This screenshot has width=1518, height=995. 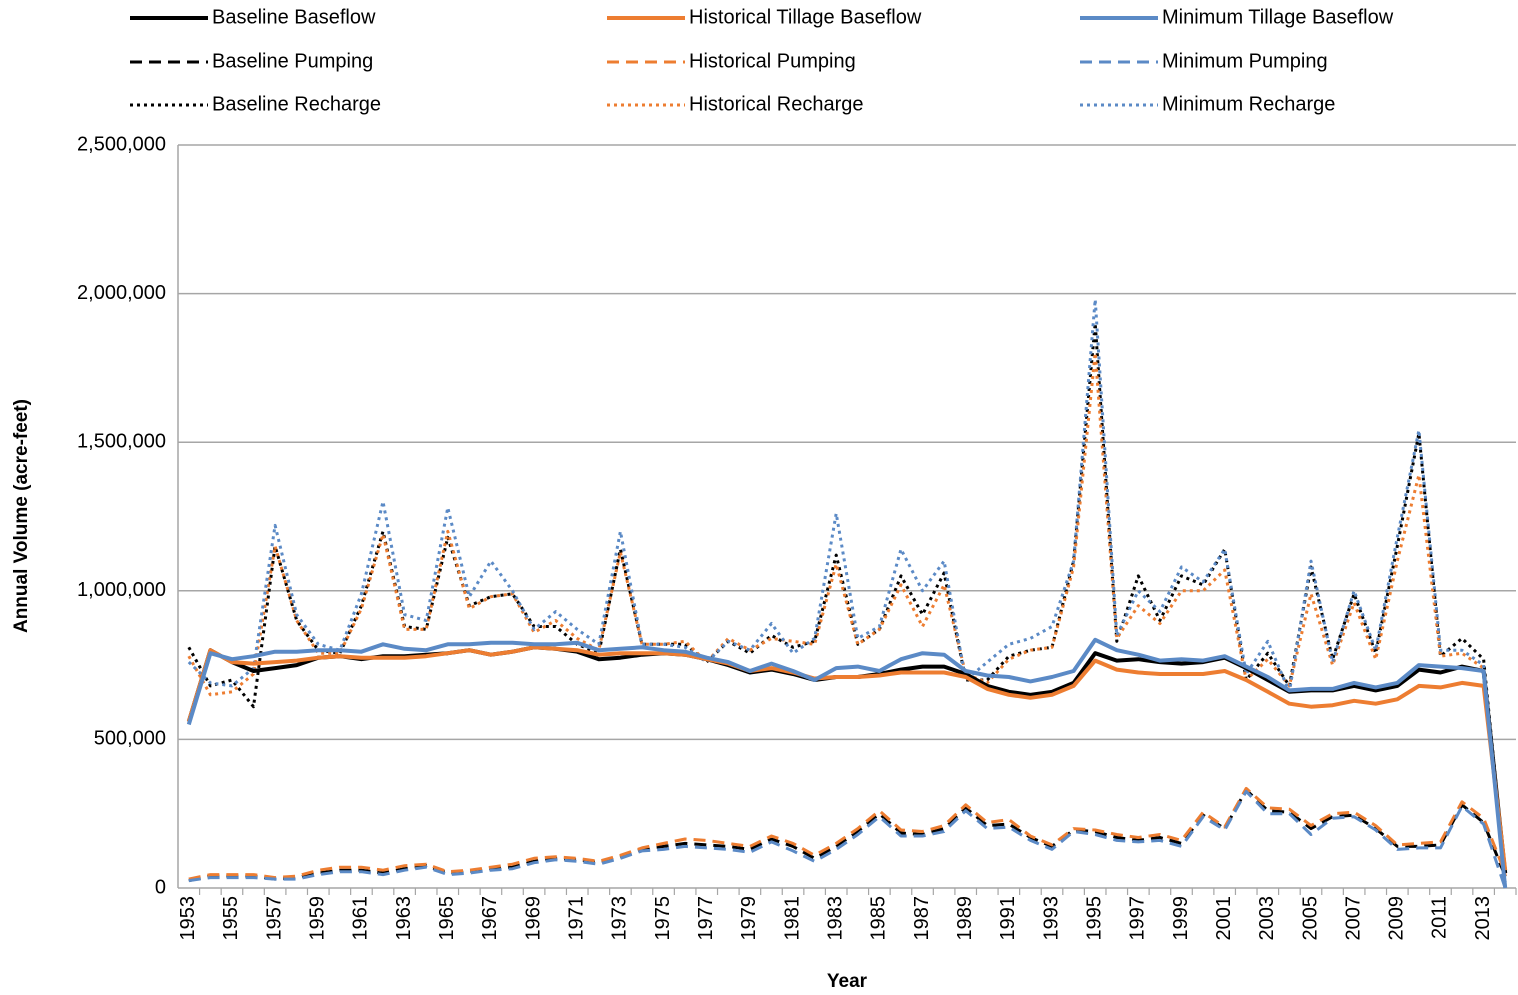 What do you see at coordinates (706, 918) in the screenshot?
I see `x-tick-label: 1977` at bounding box center [706, 918].